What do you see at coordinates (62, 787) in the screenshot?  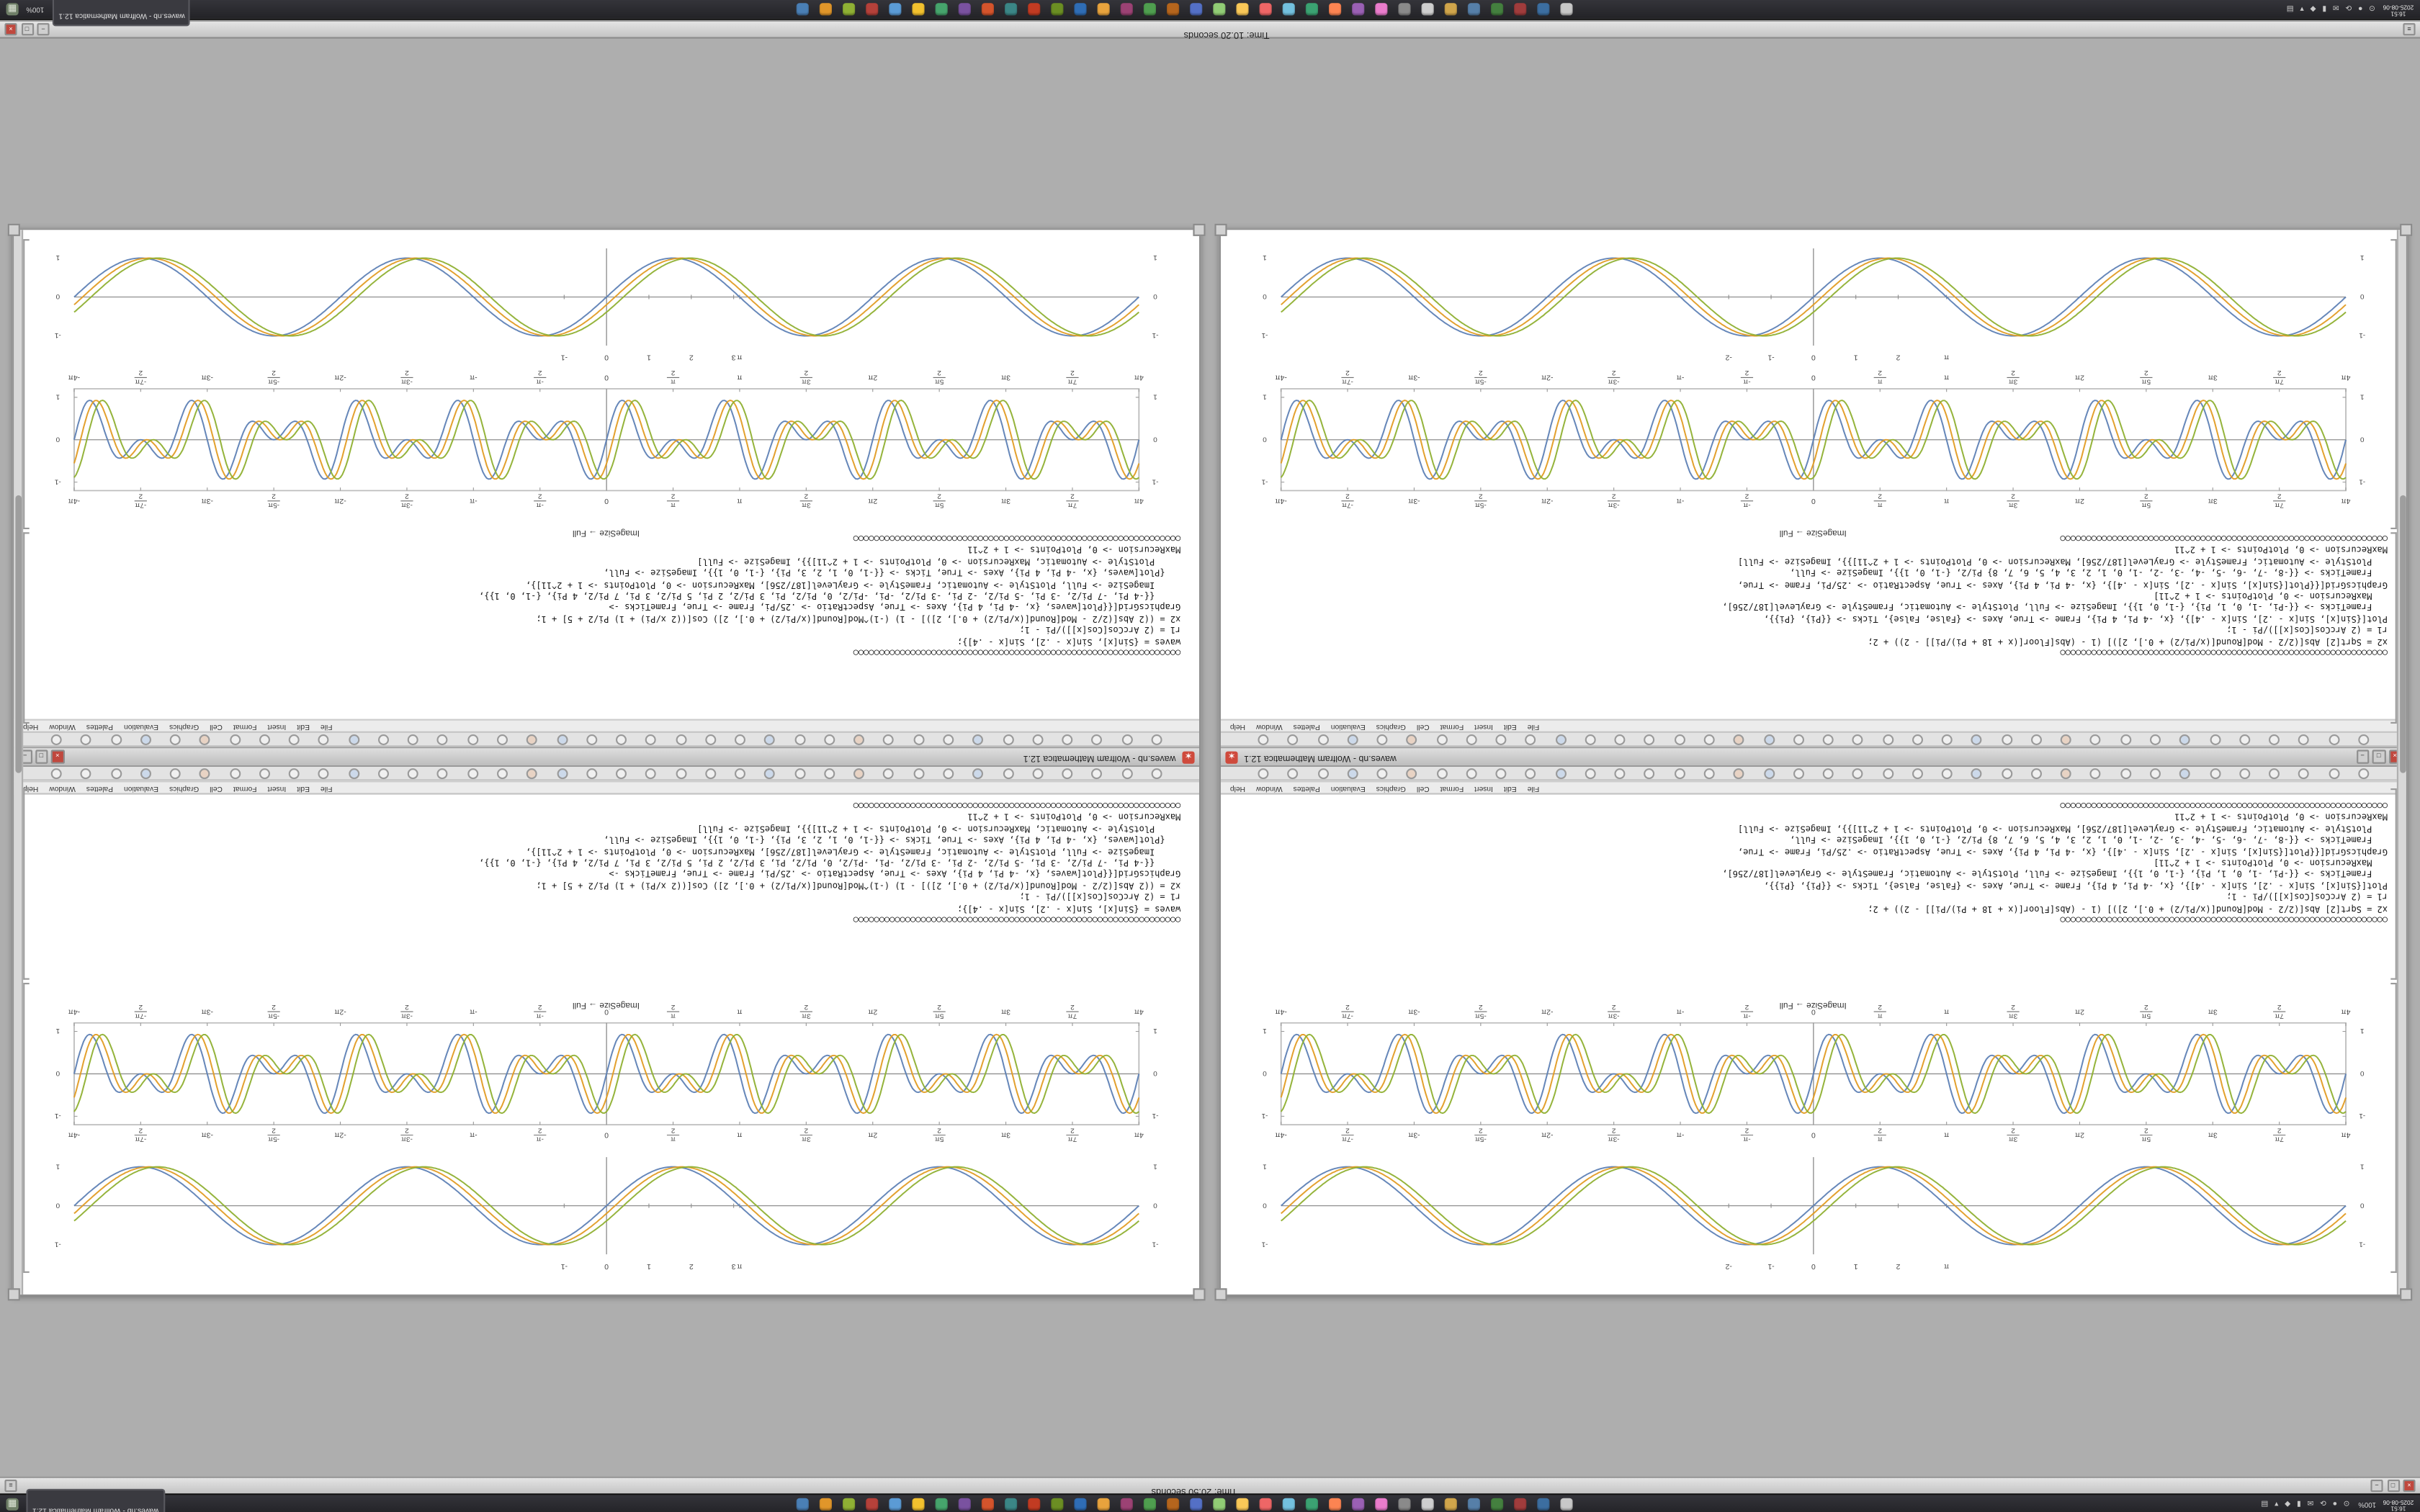 I see `menu-item-window: Window` at bounding box center [62, 787].